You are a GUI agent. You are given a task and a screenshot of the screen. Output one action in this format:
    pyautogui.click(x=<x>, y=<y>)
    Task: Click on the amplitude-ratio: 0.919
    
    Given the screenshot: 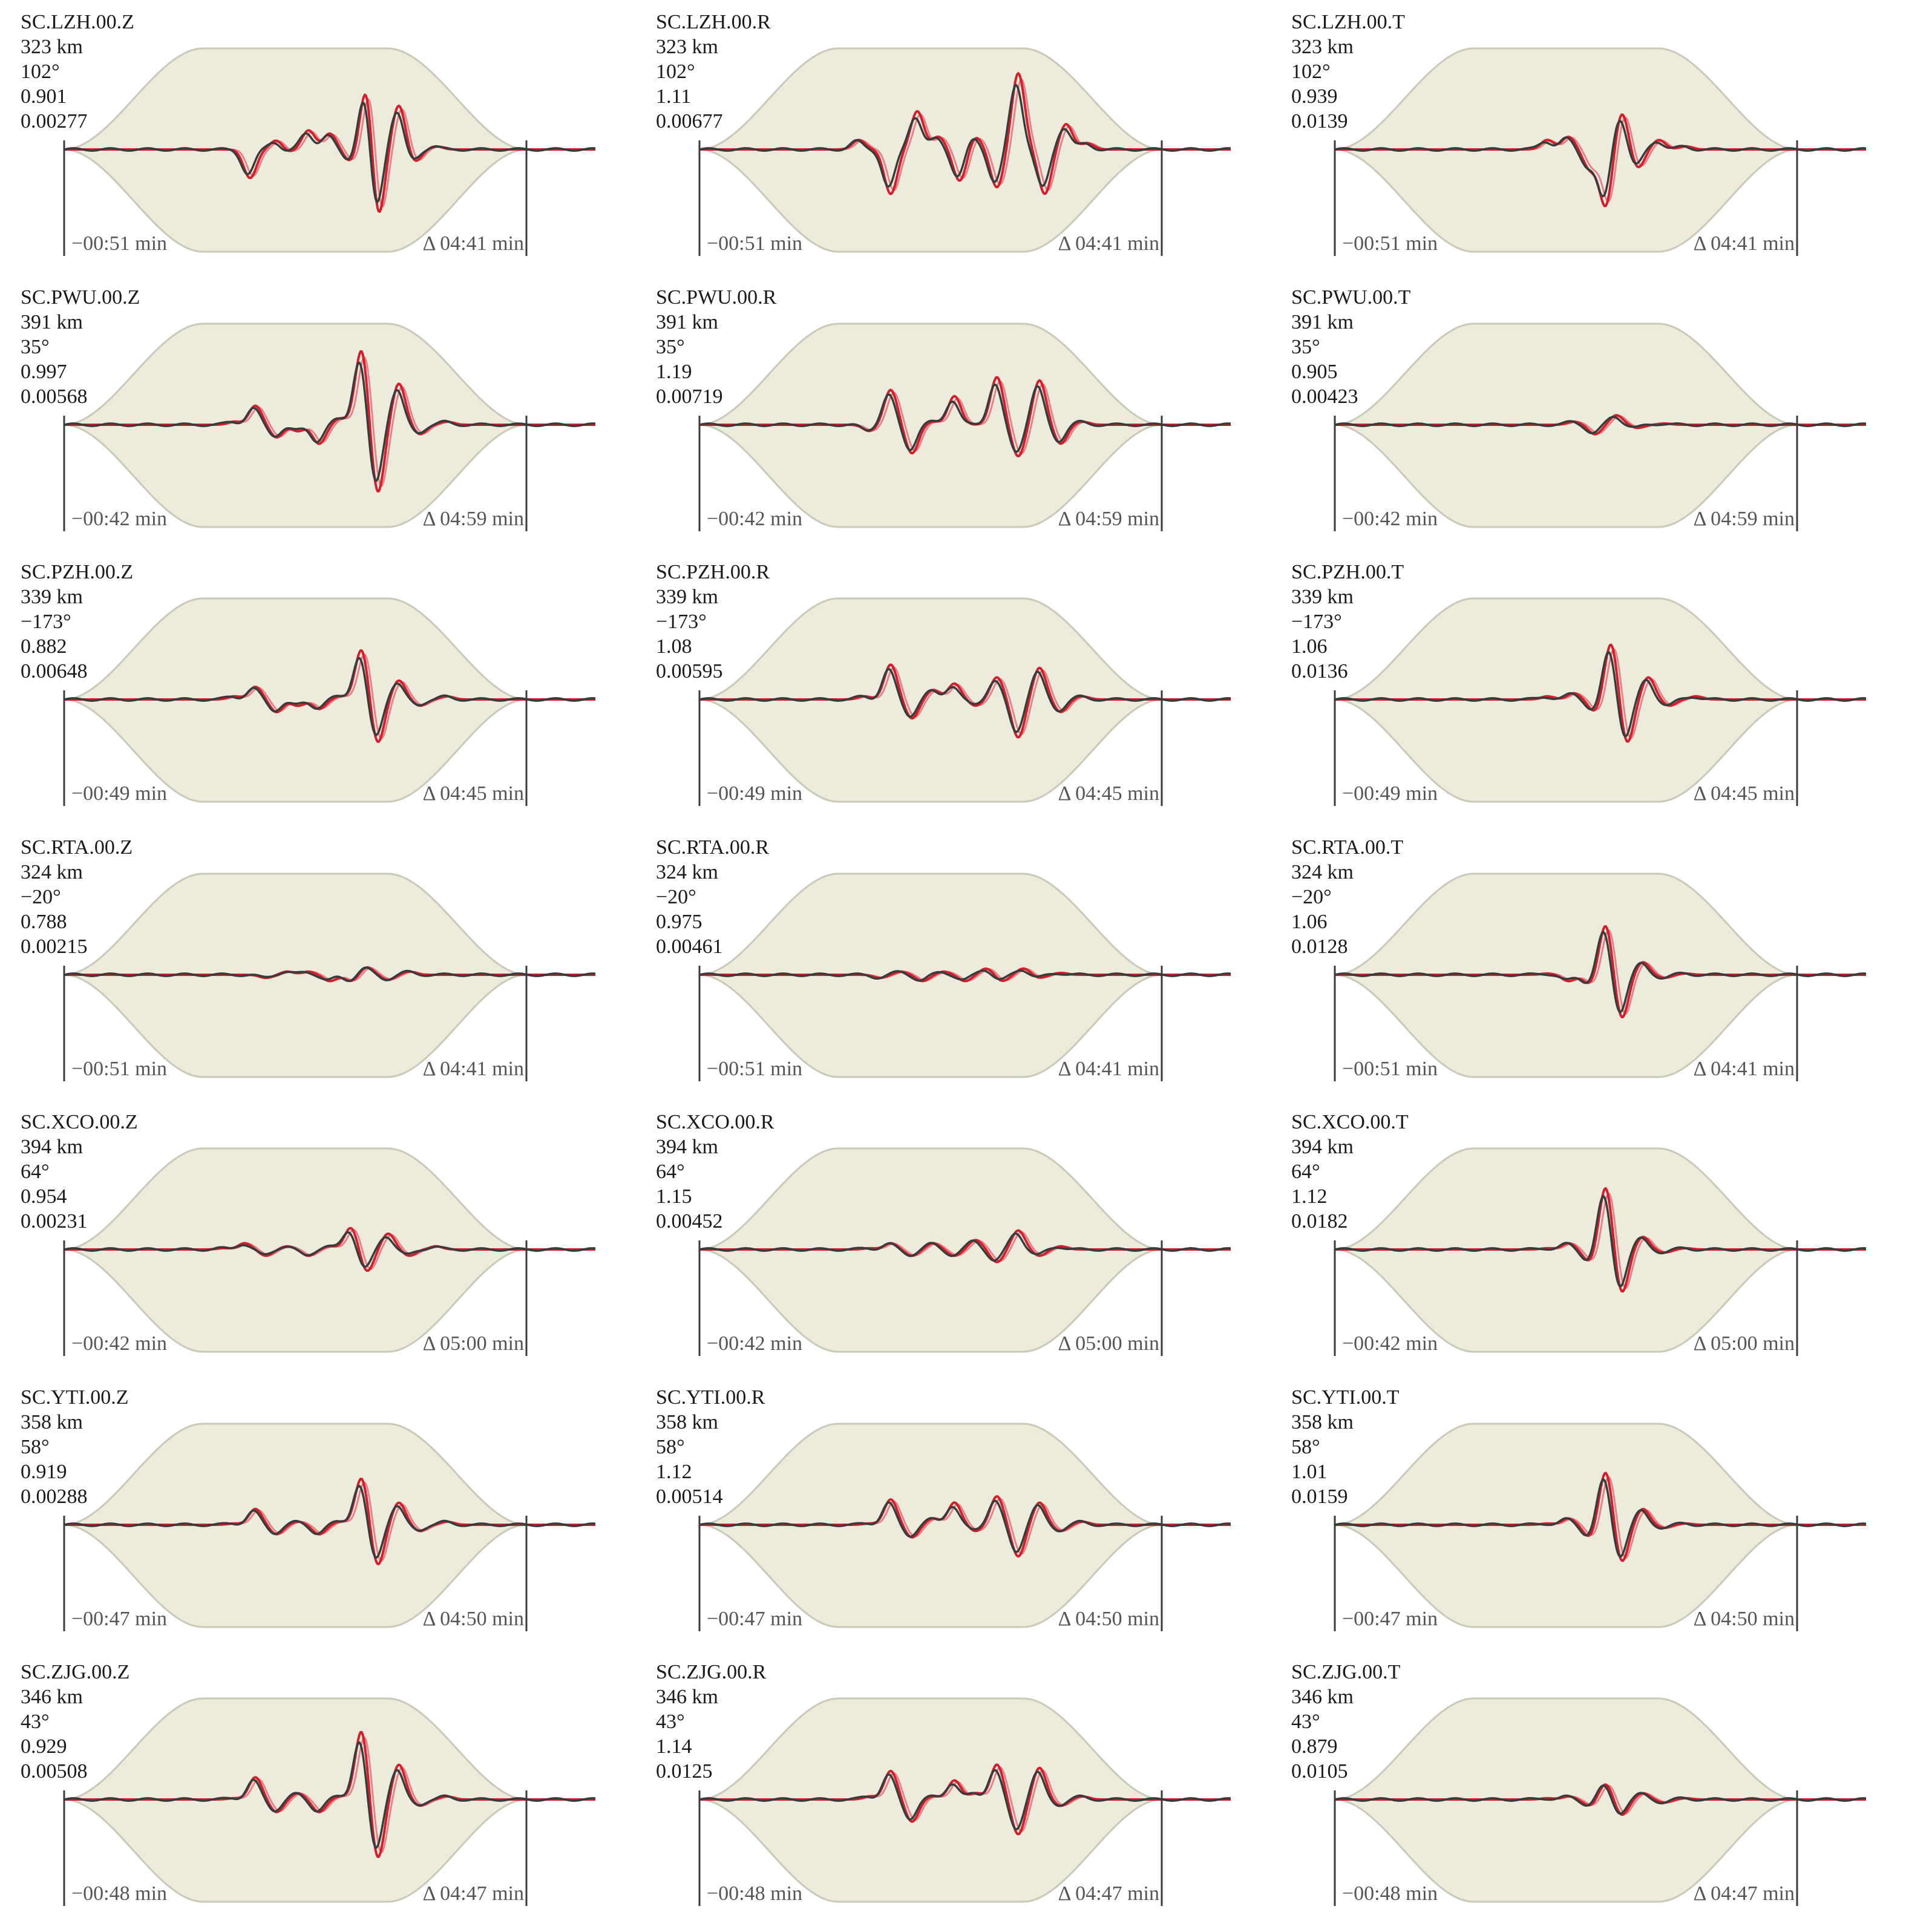 What is the action you would take?
    pyautogui.click(x=44, y=1472)
    